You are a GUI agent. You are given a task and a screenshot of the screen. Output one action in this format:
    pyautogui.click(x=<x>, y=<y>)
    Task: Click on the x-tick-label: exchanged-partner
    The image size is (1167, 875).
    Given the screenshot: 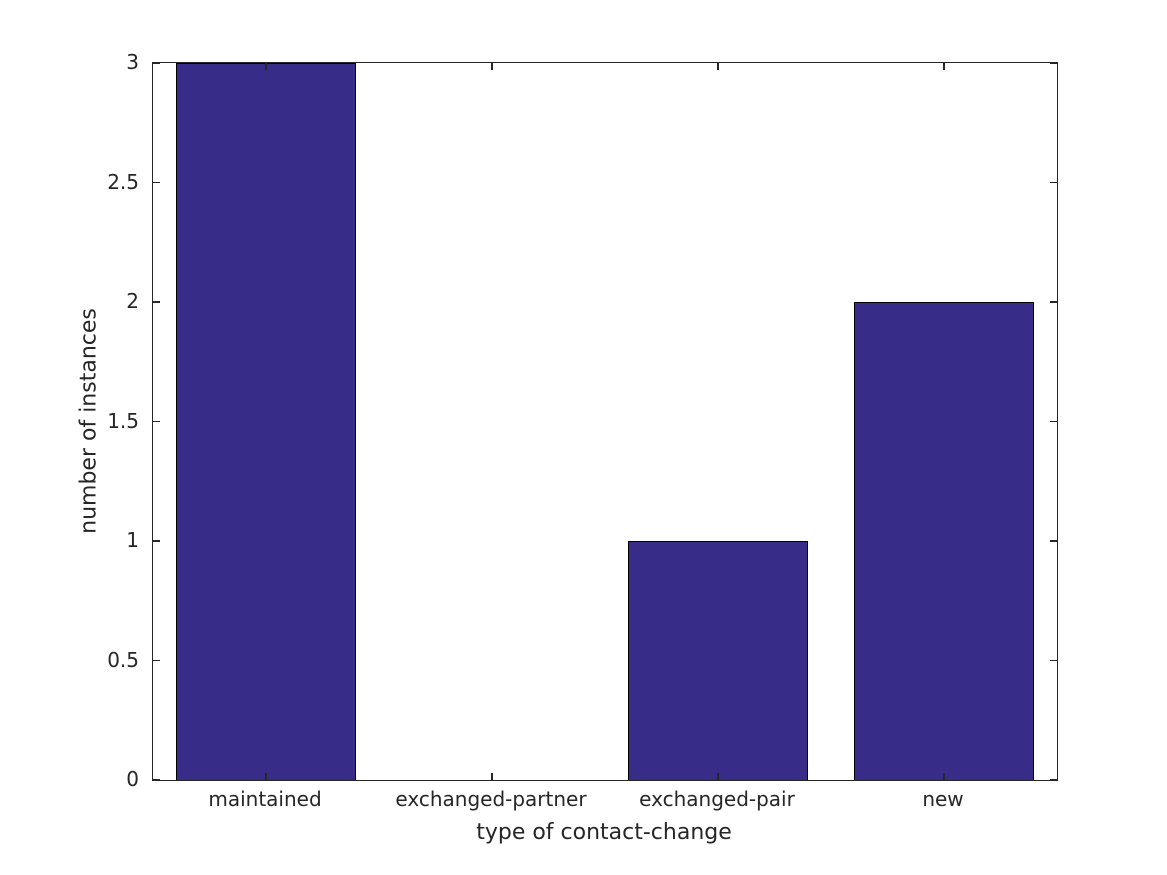 What is the action you would take?
    pyautogui.click(x=491, y=799)
    